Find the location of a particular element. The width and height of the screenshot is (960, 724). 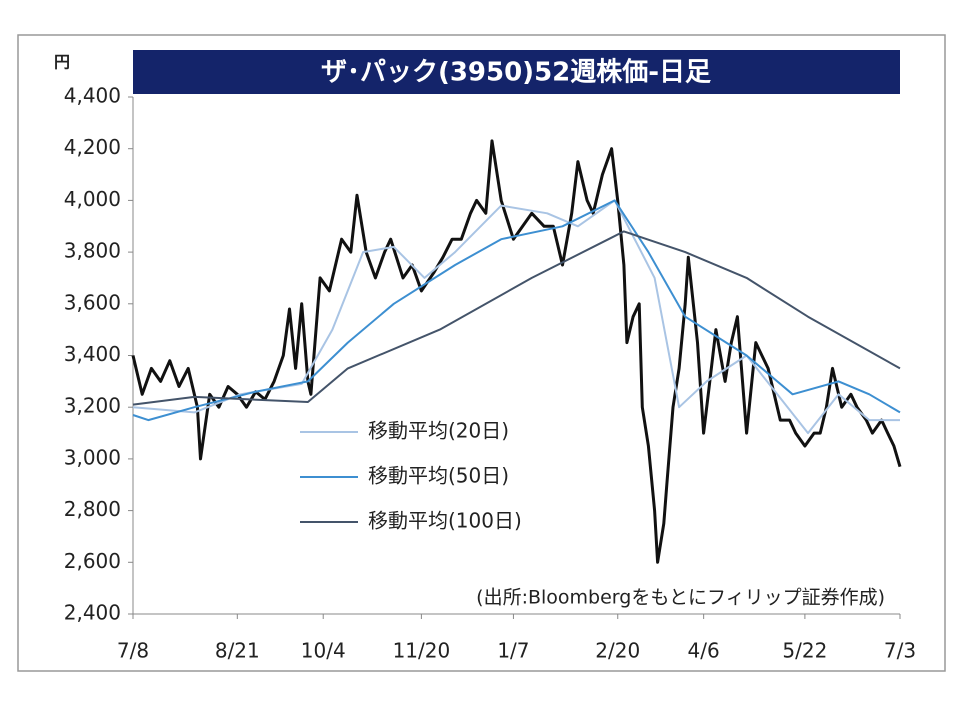

x-tick-label: 2/20 is located at coordinates (617, 651).